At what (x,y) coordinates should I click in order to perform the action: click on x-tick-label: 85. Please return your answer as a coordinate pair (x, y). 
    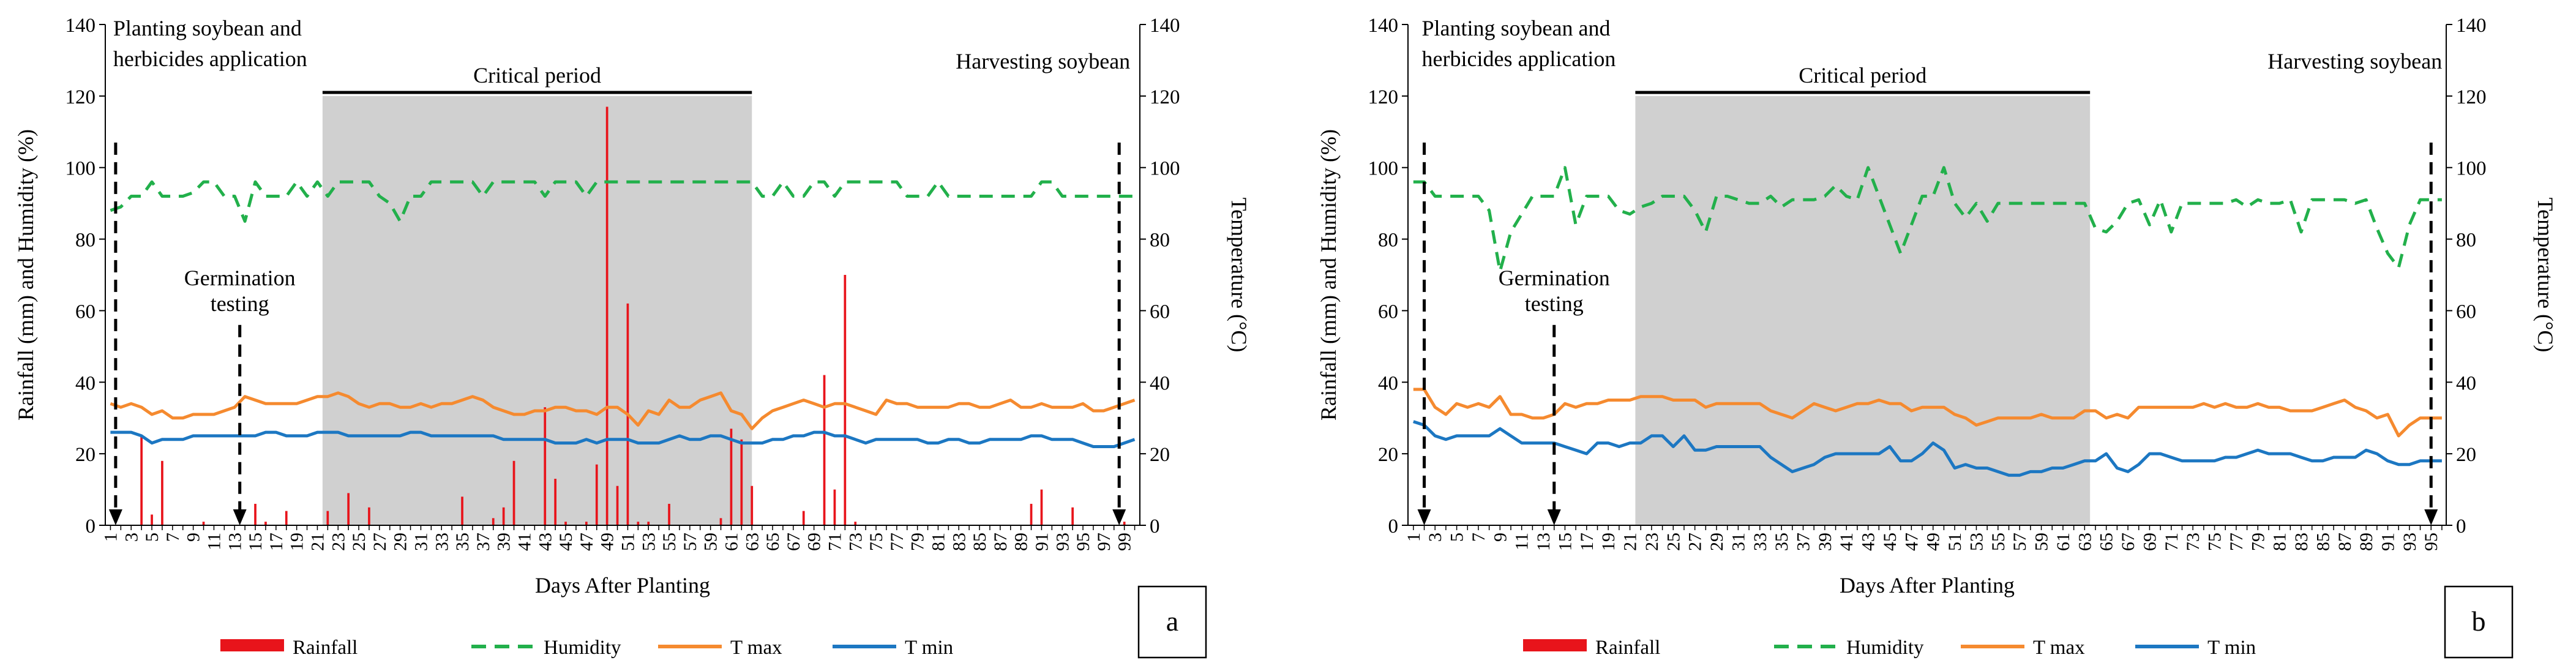
    Looking at the image, I should click on (2323, 542).